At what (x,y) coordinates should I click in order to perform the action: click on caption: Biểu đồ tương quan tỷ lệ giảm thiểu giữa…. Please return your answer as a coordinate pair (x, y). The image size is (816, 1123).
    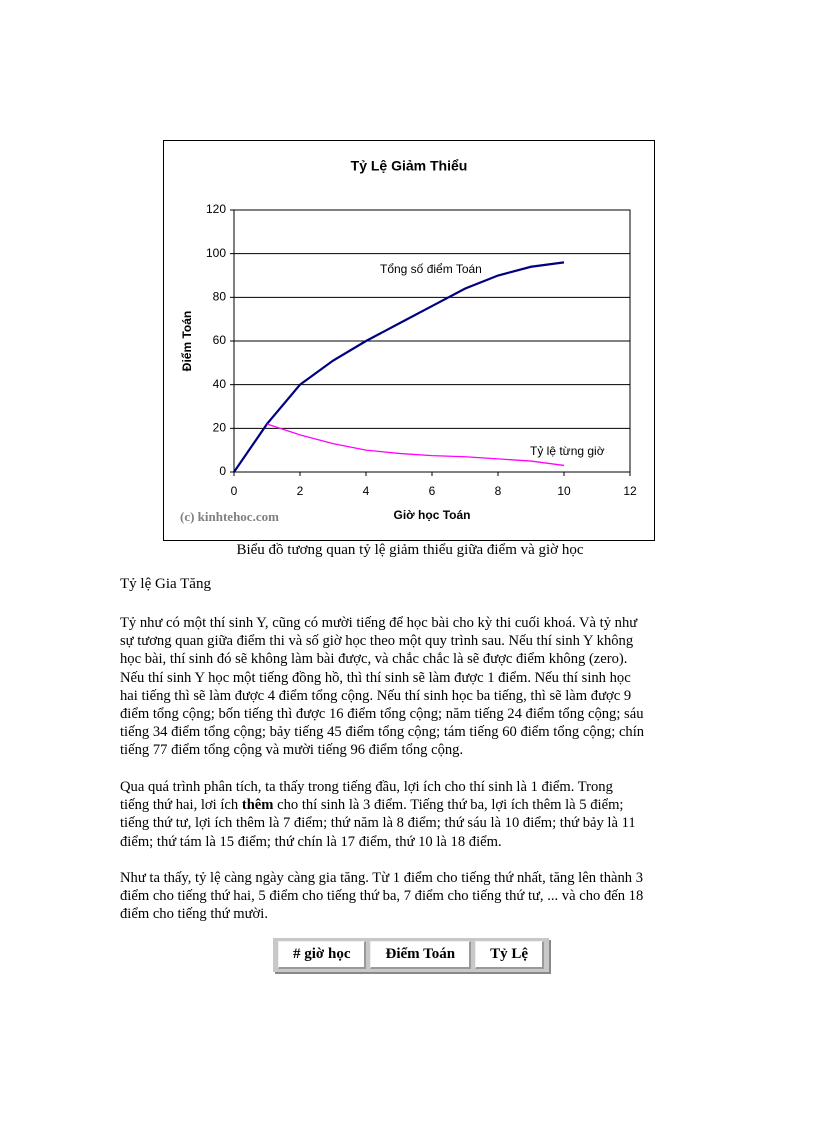
    Looking at the image, I should click on (410, 550).